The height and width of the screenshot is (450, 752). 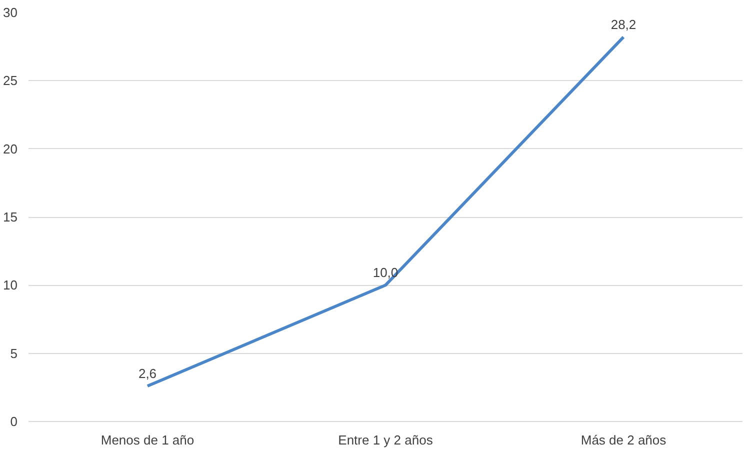 What do you see at coordinates (147, 440) in the screenshot?
I see `x-tick-label: Menos de 1 año` at bounding box center [147, 440].